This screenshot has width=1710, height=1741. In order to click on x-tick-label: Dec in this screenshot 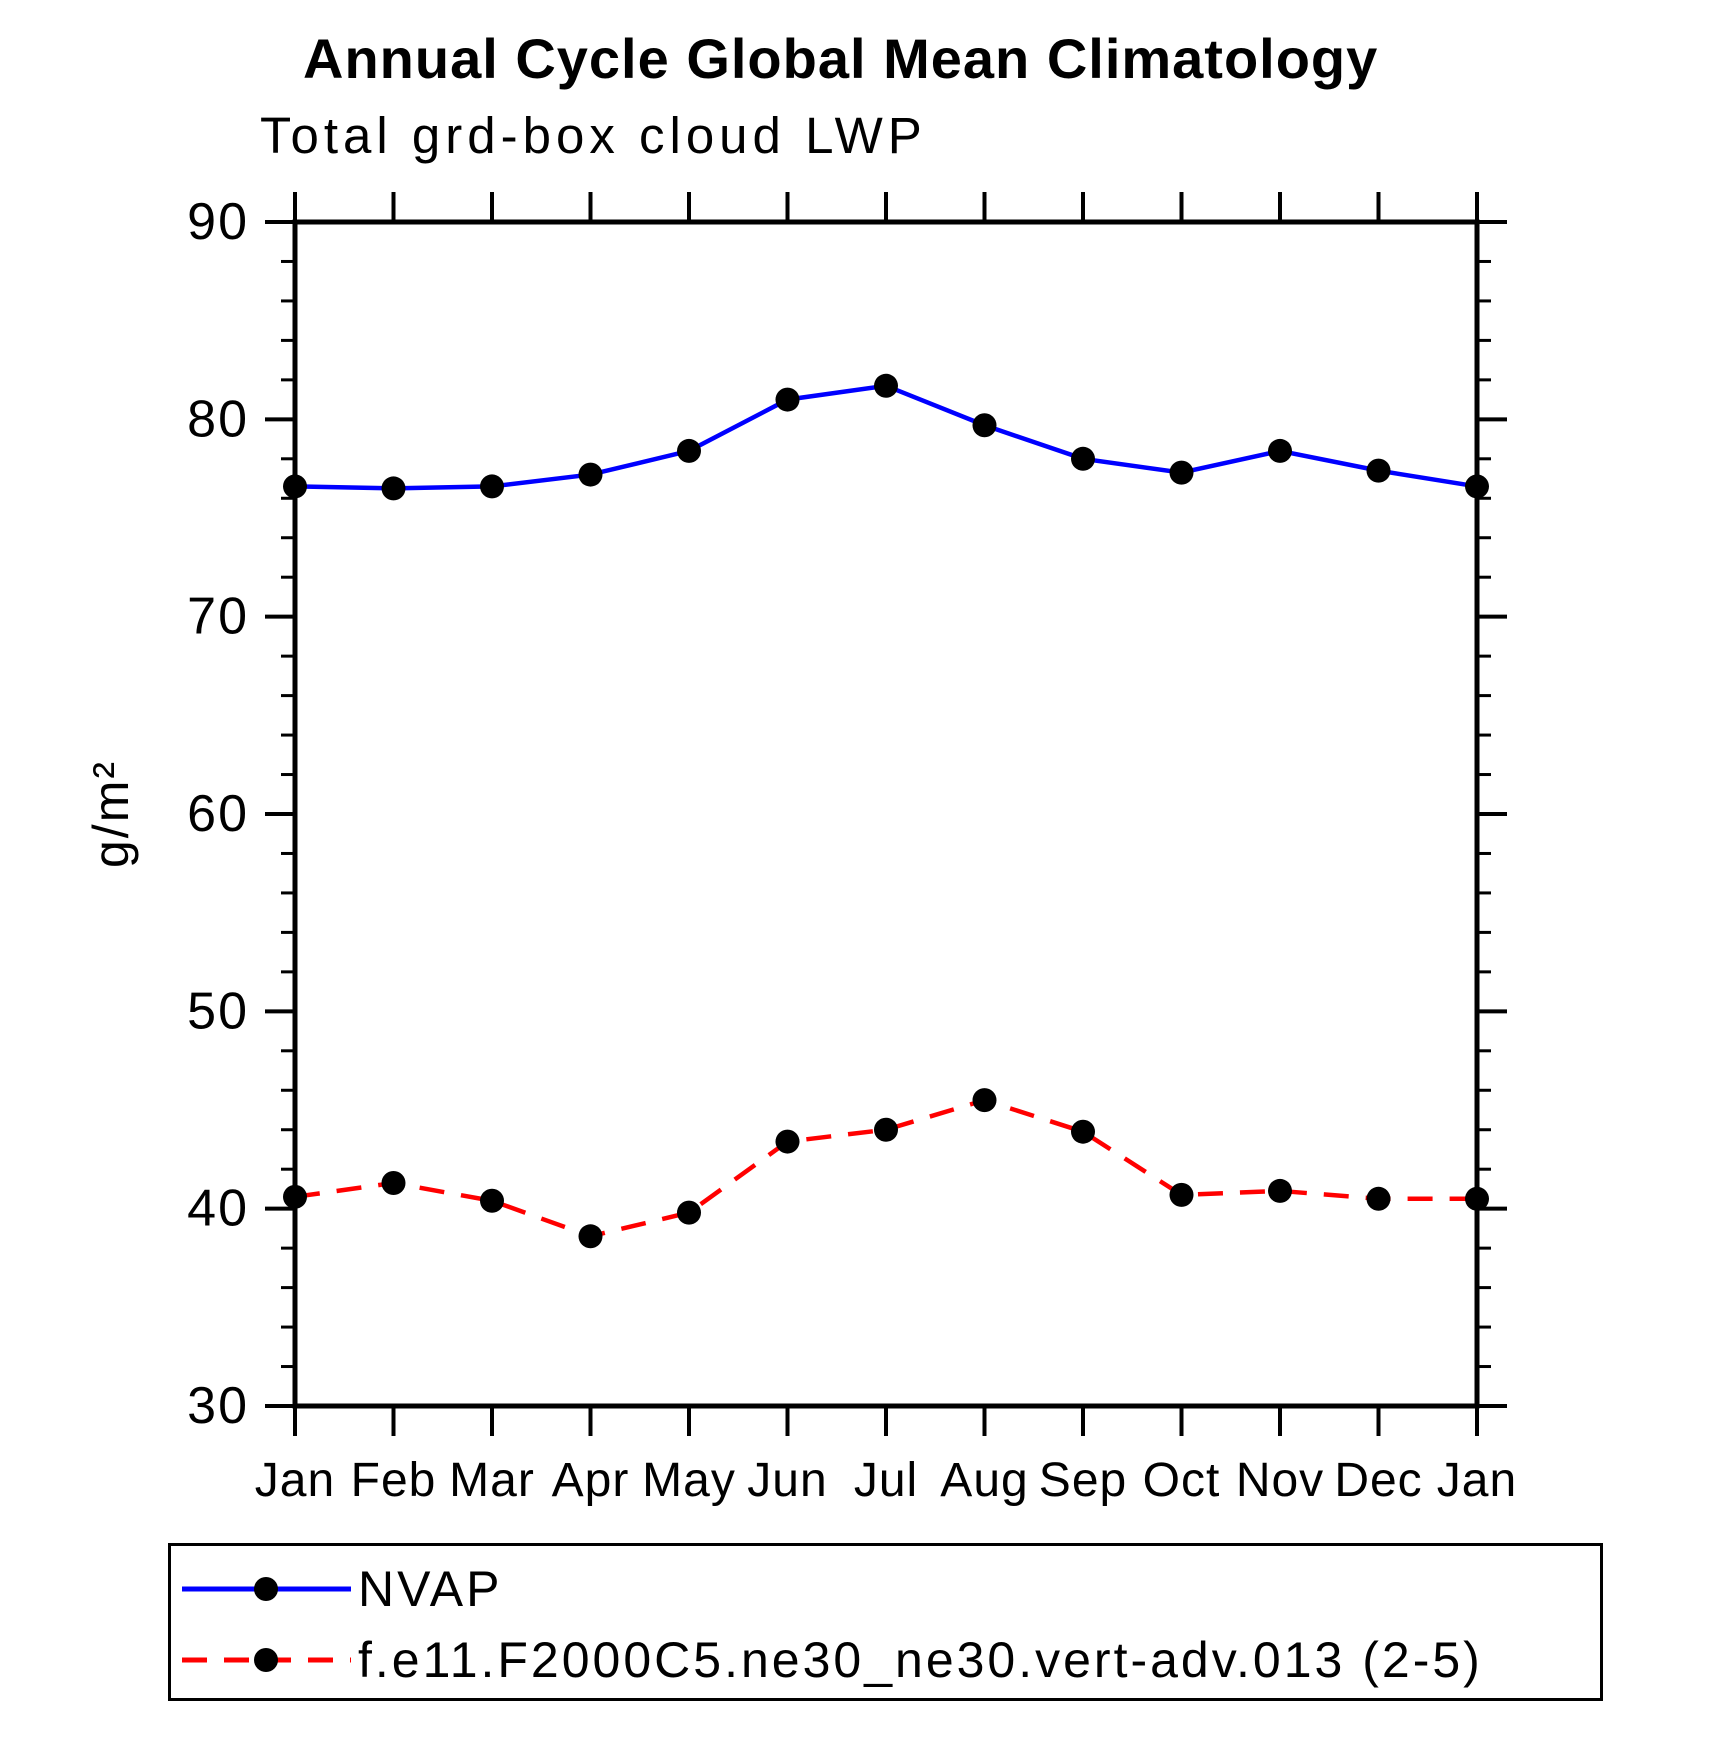, I will do `click(1378, 1480)`.